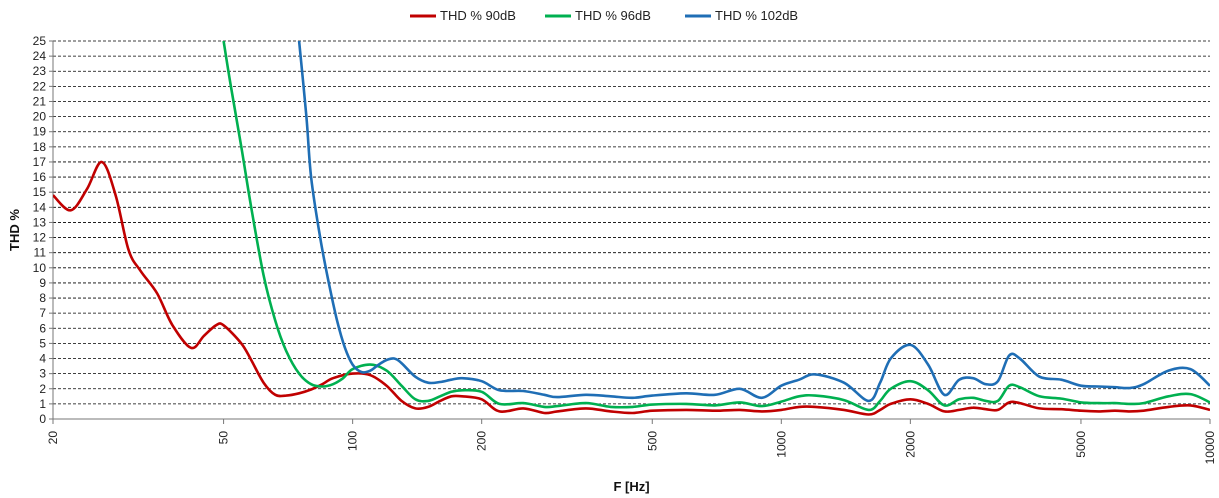 The image size is (1219, 498). Describe the element at coordinates (631, 486) in the screenshot. I see `x-axis-title: F [Hz]` at that location.